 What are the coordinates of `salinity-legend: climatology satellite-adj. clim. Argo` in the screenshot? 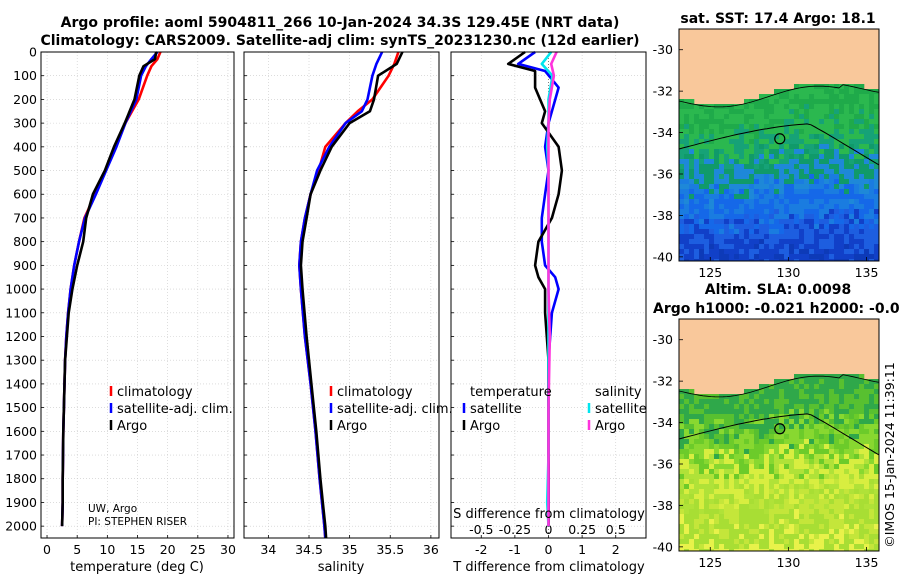 It's located at (391, 409).